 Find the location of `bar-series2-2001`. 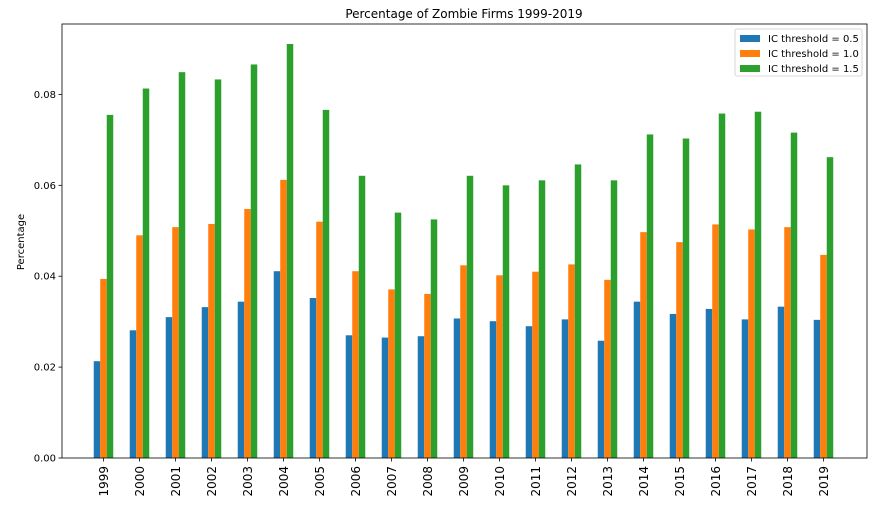

bar-series2-2001 is located at coordinates (175, 342).